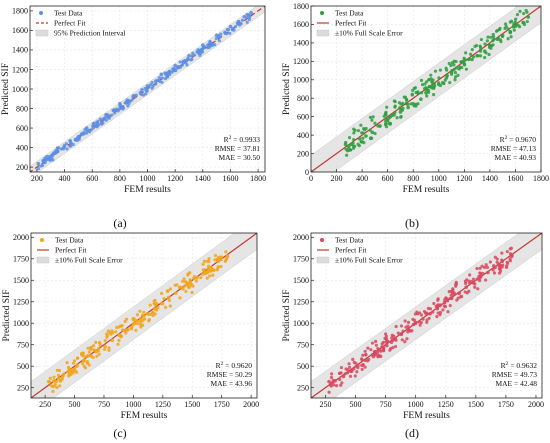 This screenshot has height=443, width=550. What do you see at coordinates (287, 316) in the screenshot?
I see `y-axis-title: Predicted SIF` at bounding box center [287, 316].